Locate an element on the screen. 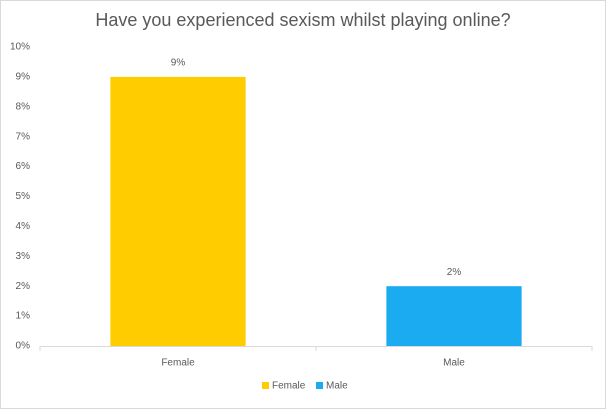 This screenshot has height=409, width=606. y-tick-label: 1% is located at coordinates (23, 316).